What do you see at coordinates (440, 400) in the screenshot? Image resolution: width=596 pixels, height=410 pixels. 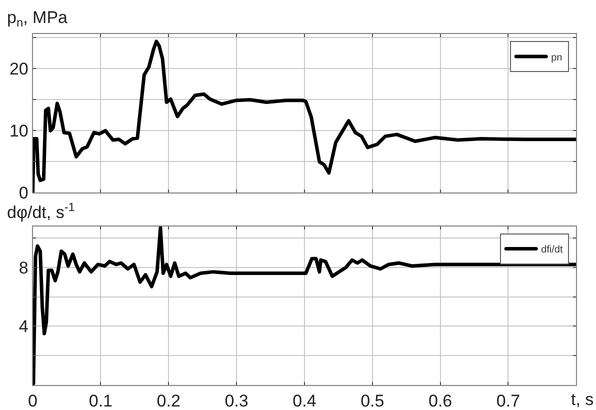 I see `x-tick-label: 0.6` at bounding box center [440, 400].